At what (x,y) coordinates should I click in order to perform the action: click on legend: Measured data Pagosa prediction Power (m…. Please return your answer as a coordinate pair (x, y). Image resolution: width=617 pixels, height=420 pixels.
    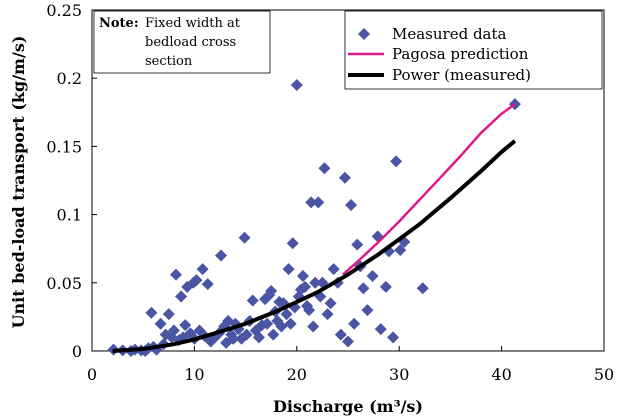
    Looking at the image, I should click on (473, 50).